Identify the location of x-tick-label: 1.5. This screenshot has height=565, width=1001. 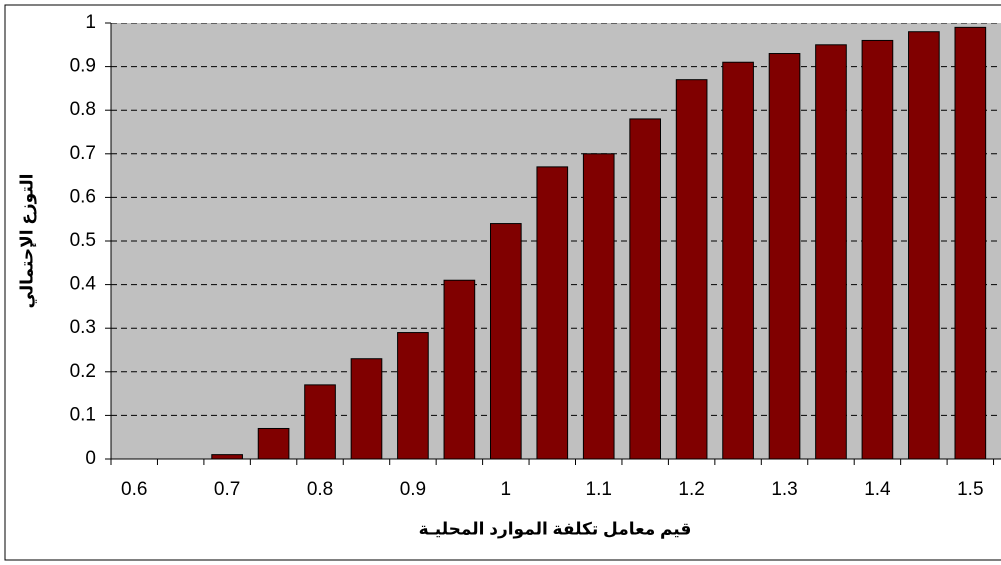
(970, 489).